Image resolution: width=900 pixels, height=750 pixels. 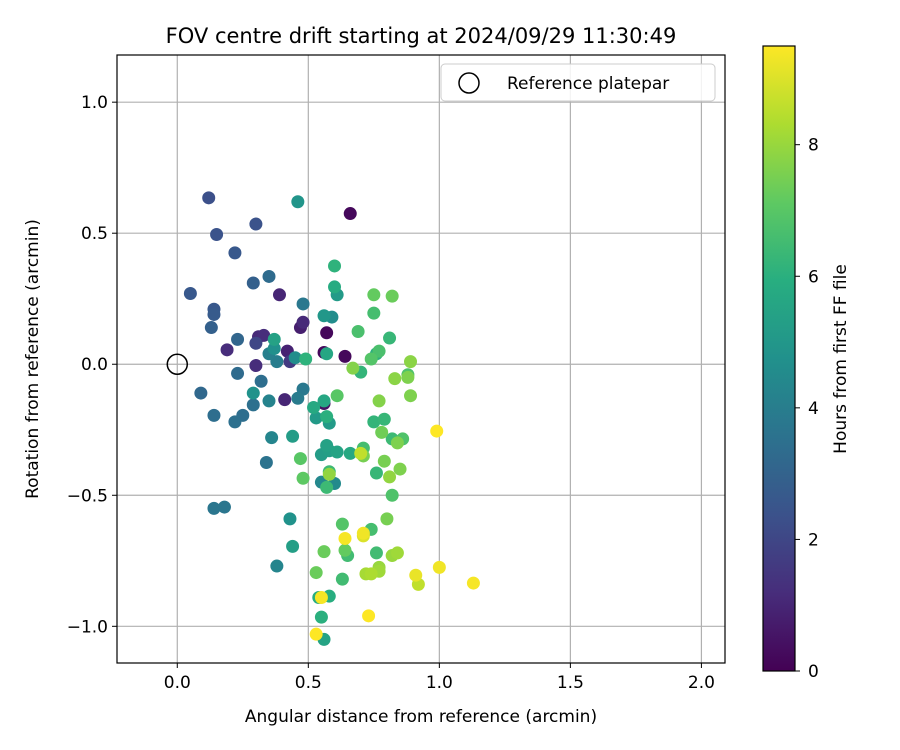 I want to click on colorbar-frame, so click(x=779, y=358).